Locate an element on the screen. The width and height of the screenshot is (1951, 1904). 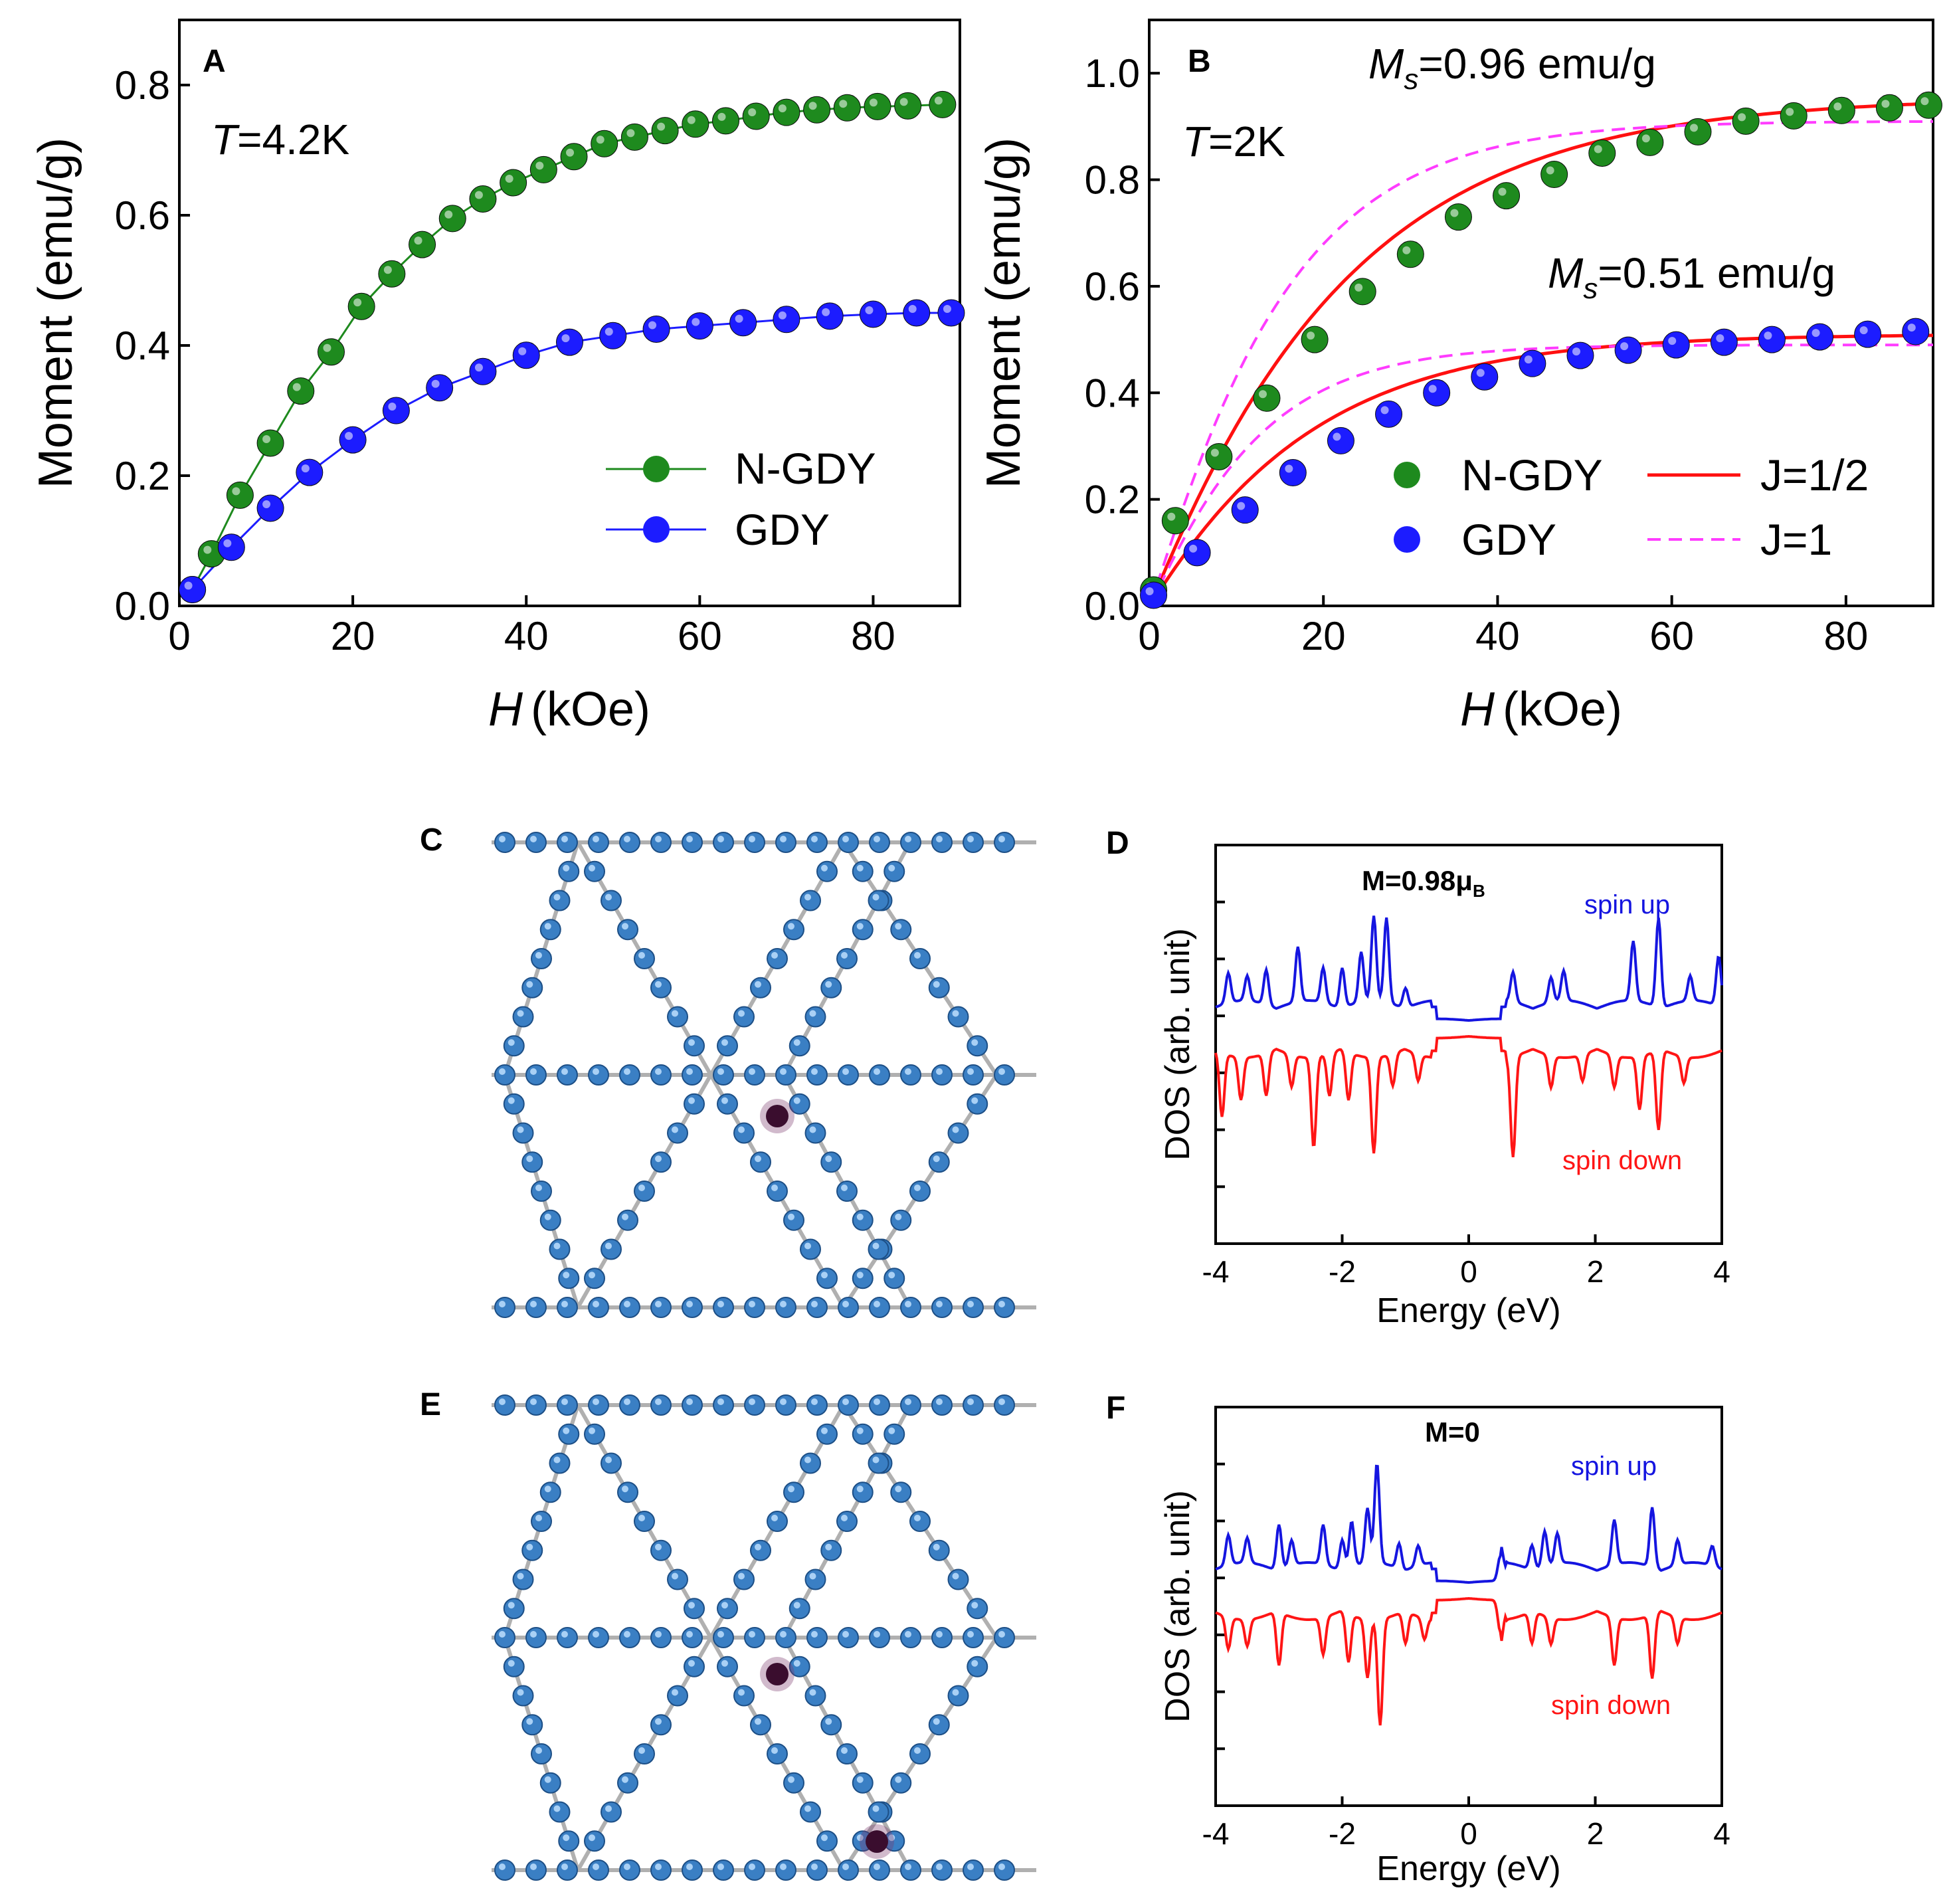
b-xtick-label: 80 is located at coordinates (1846, 636).